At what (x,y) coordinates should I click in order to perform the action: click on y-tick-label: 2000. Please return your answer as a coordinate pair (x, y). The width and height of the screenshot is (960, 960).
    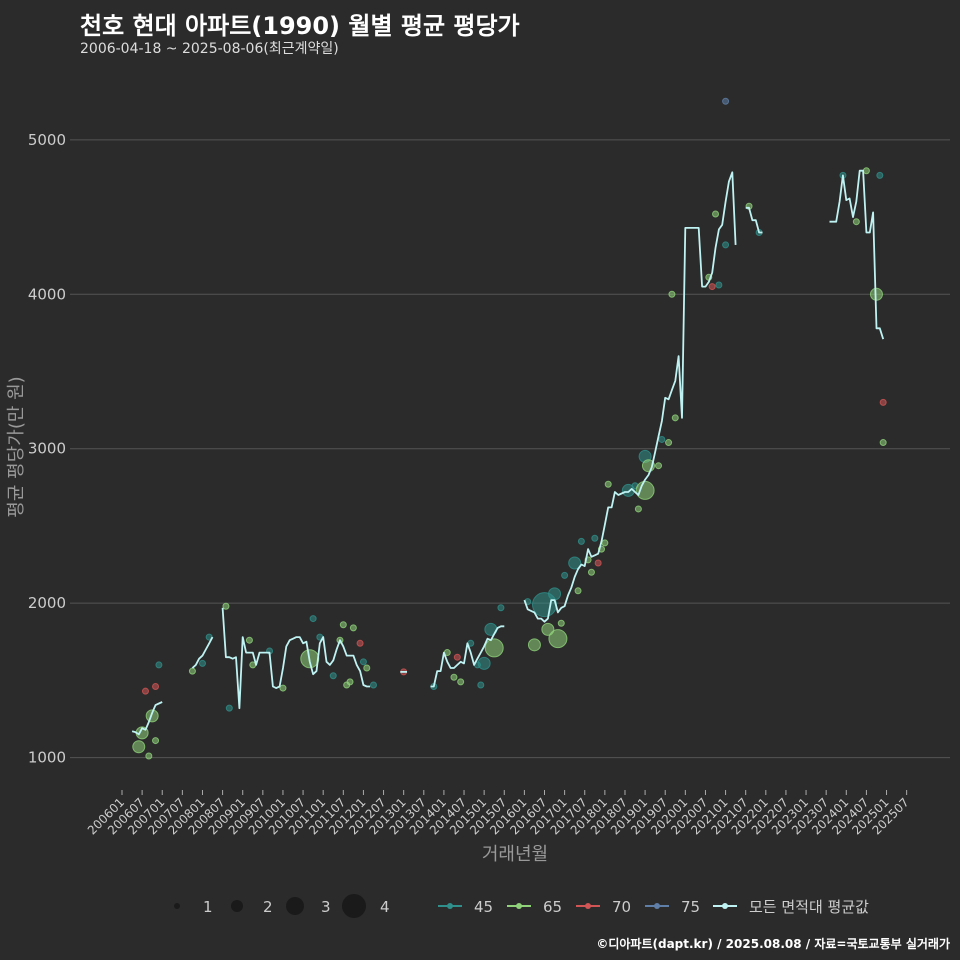
    Looking at the image, I should click on (47, 603).